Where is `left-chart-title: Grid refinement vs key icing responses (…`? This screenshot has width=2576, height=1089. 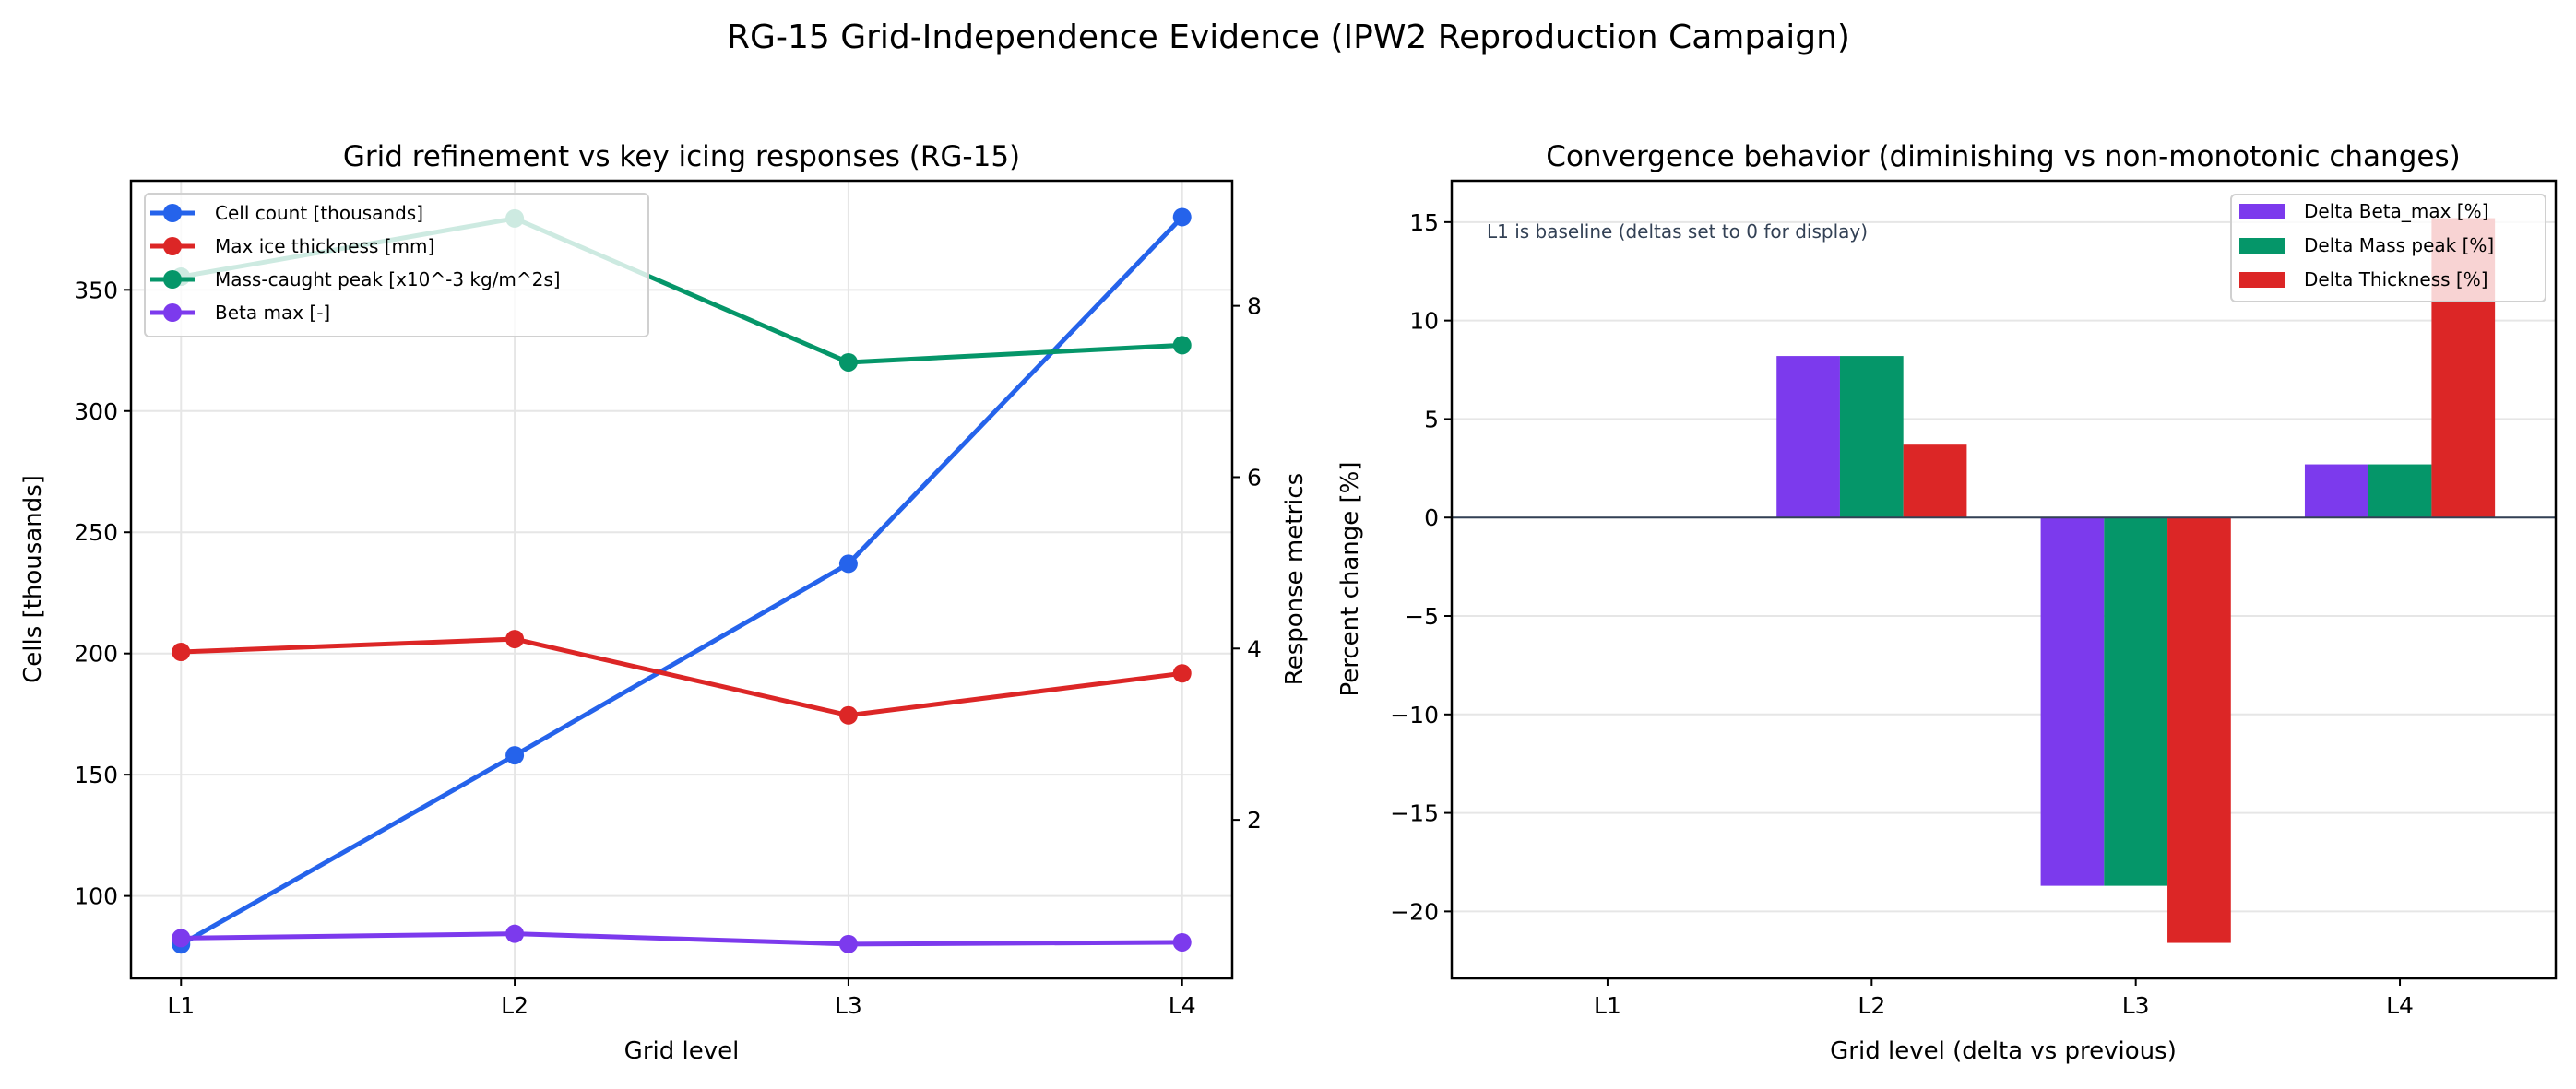 left-chart-title: Grid refinement vs key icing responses (… is located at coordinates (681, 156).